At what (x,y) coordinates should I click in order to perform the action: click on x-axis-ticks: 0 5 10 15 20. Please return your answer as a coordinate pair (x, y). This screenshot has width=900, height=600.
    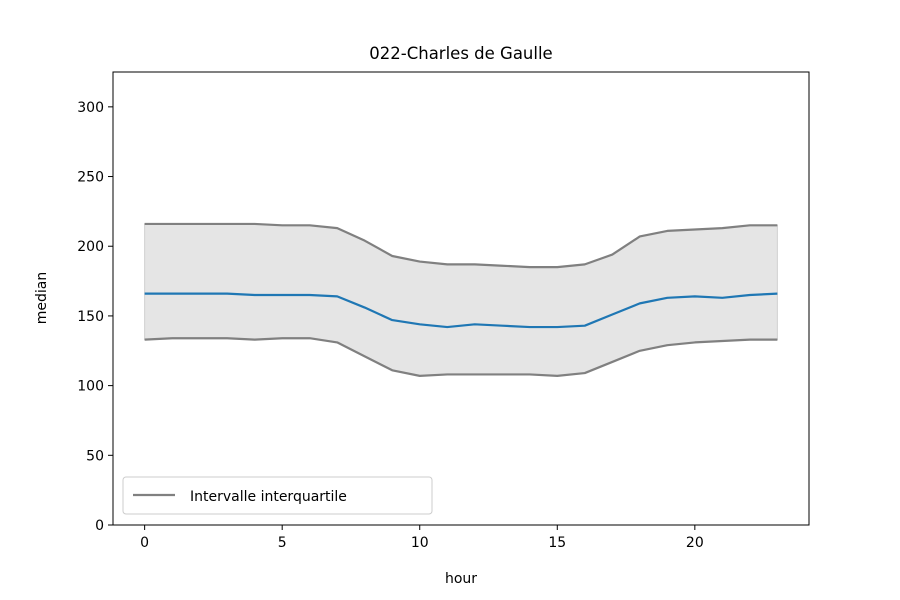
    Looking at the image, I should click on (422, 538).